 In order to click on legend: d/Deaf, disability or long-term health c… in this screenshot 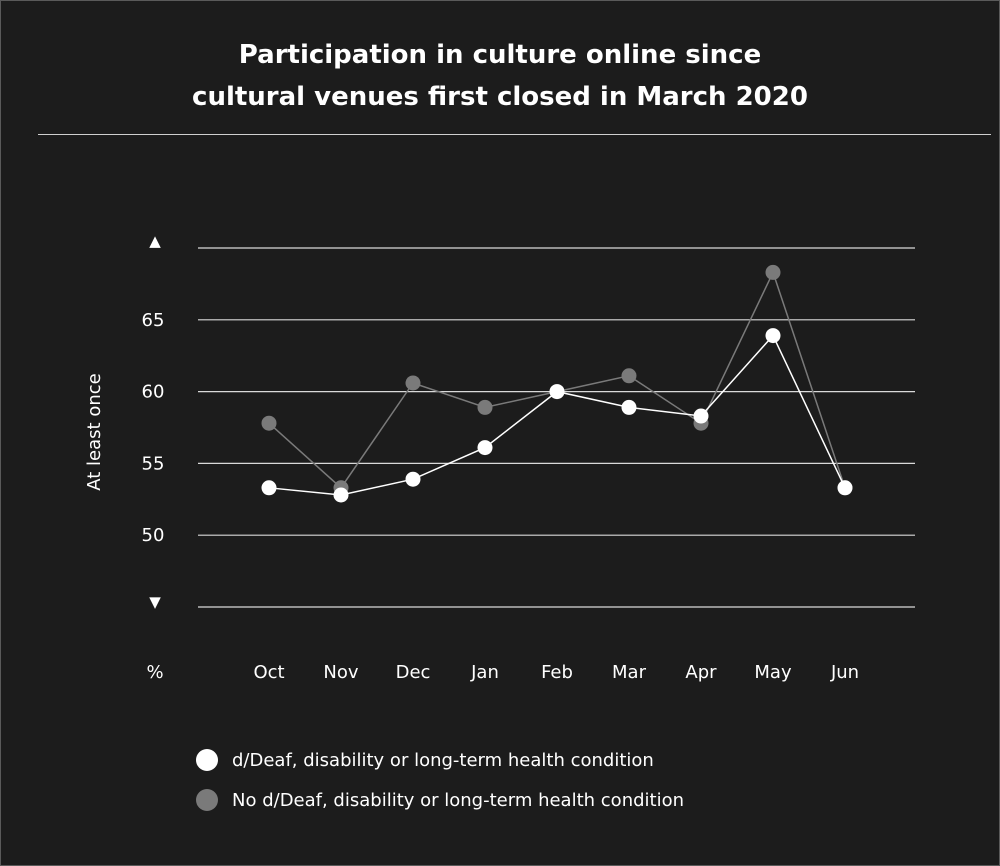, I will do `click(440, 786)`.